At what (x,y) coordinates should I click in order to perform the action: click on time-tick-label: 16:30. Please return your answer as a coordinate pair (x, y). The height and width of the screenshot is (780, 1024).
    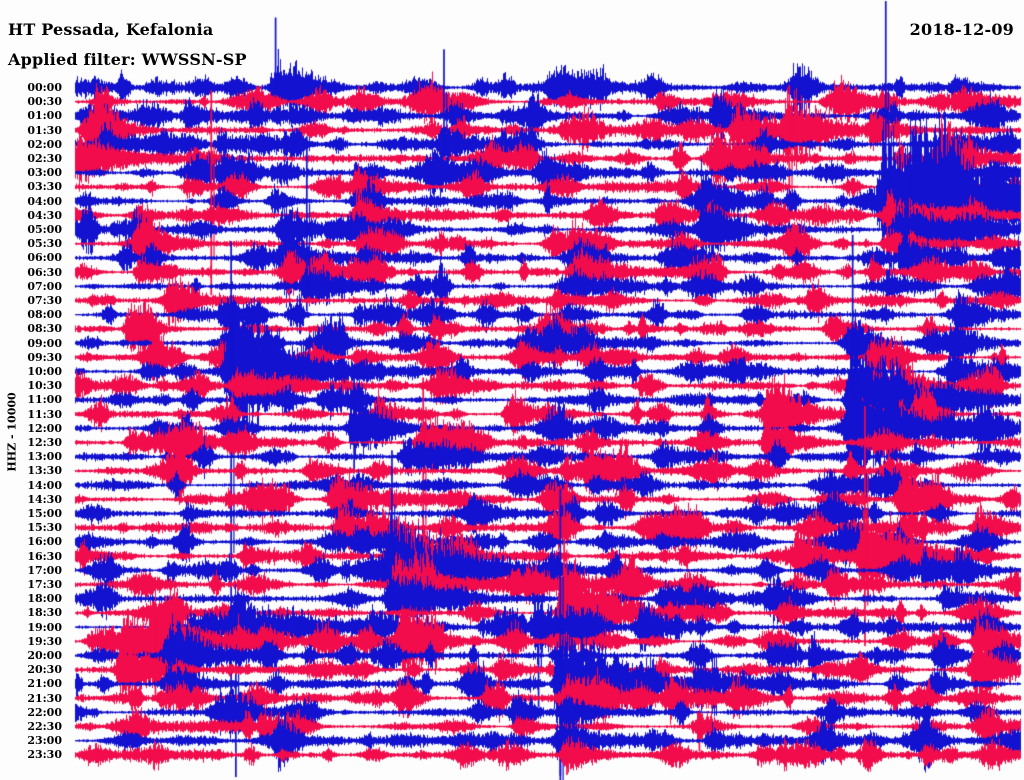
    Looking at the image, I should click on (44, 556).